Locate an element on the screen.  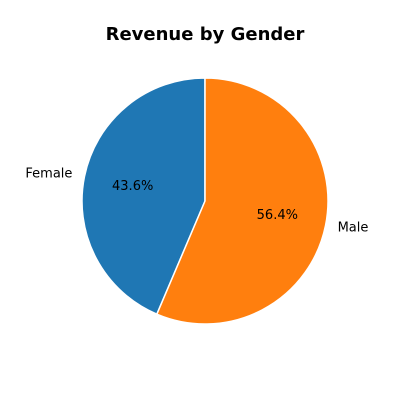
slice-label-female: Female is located at coordinates (48, 173).